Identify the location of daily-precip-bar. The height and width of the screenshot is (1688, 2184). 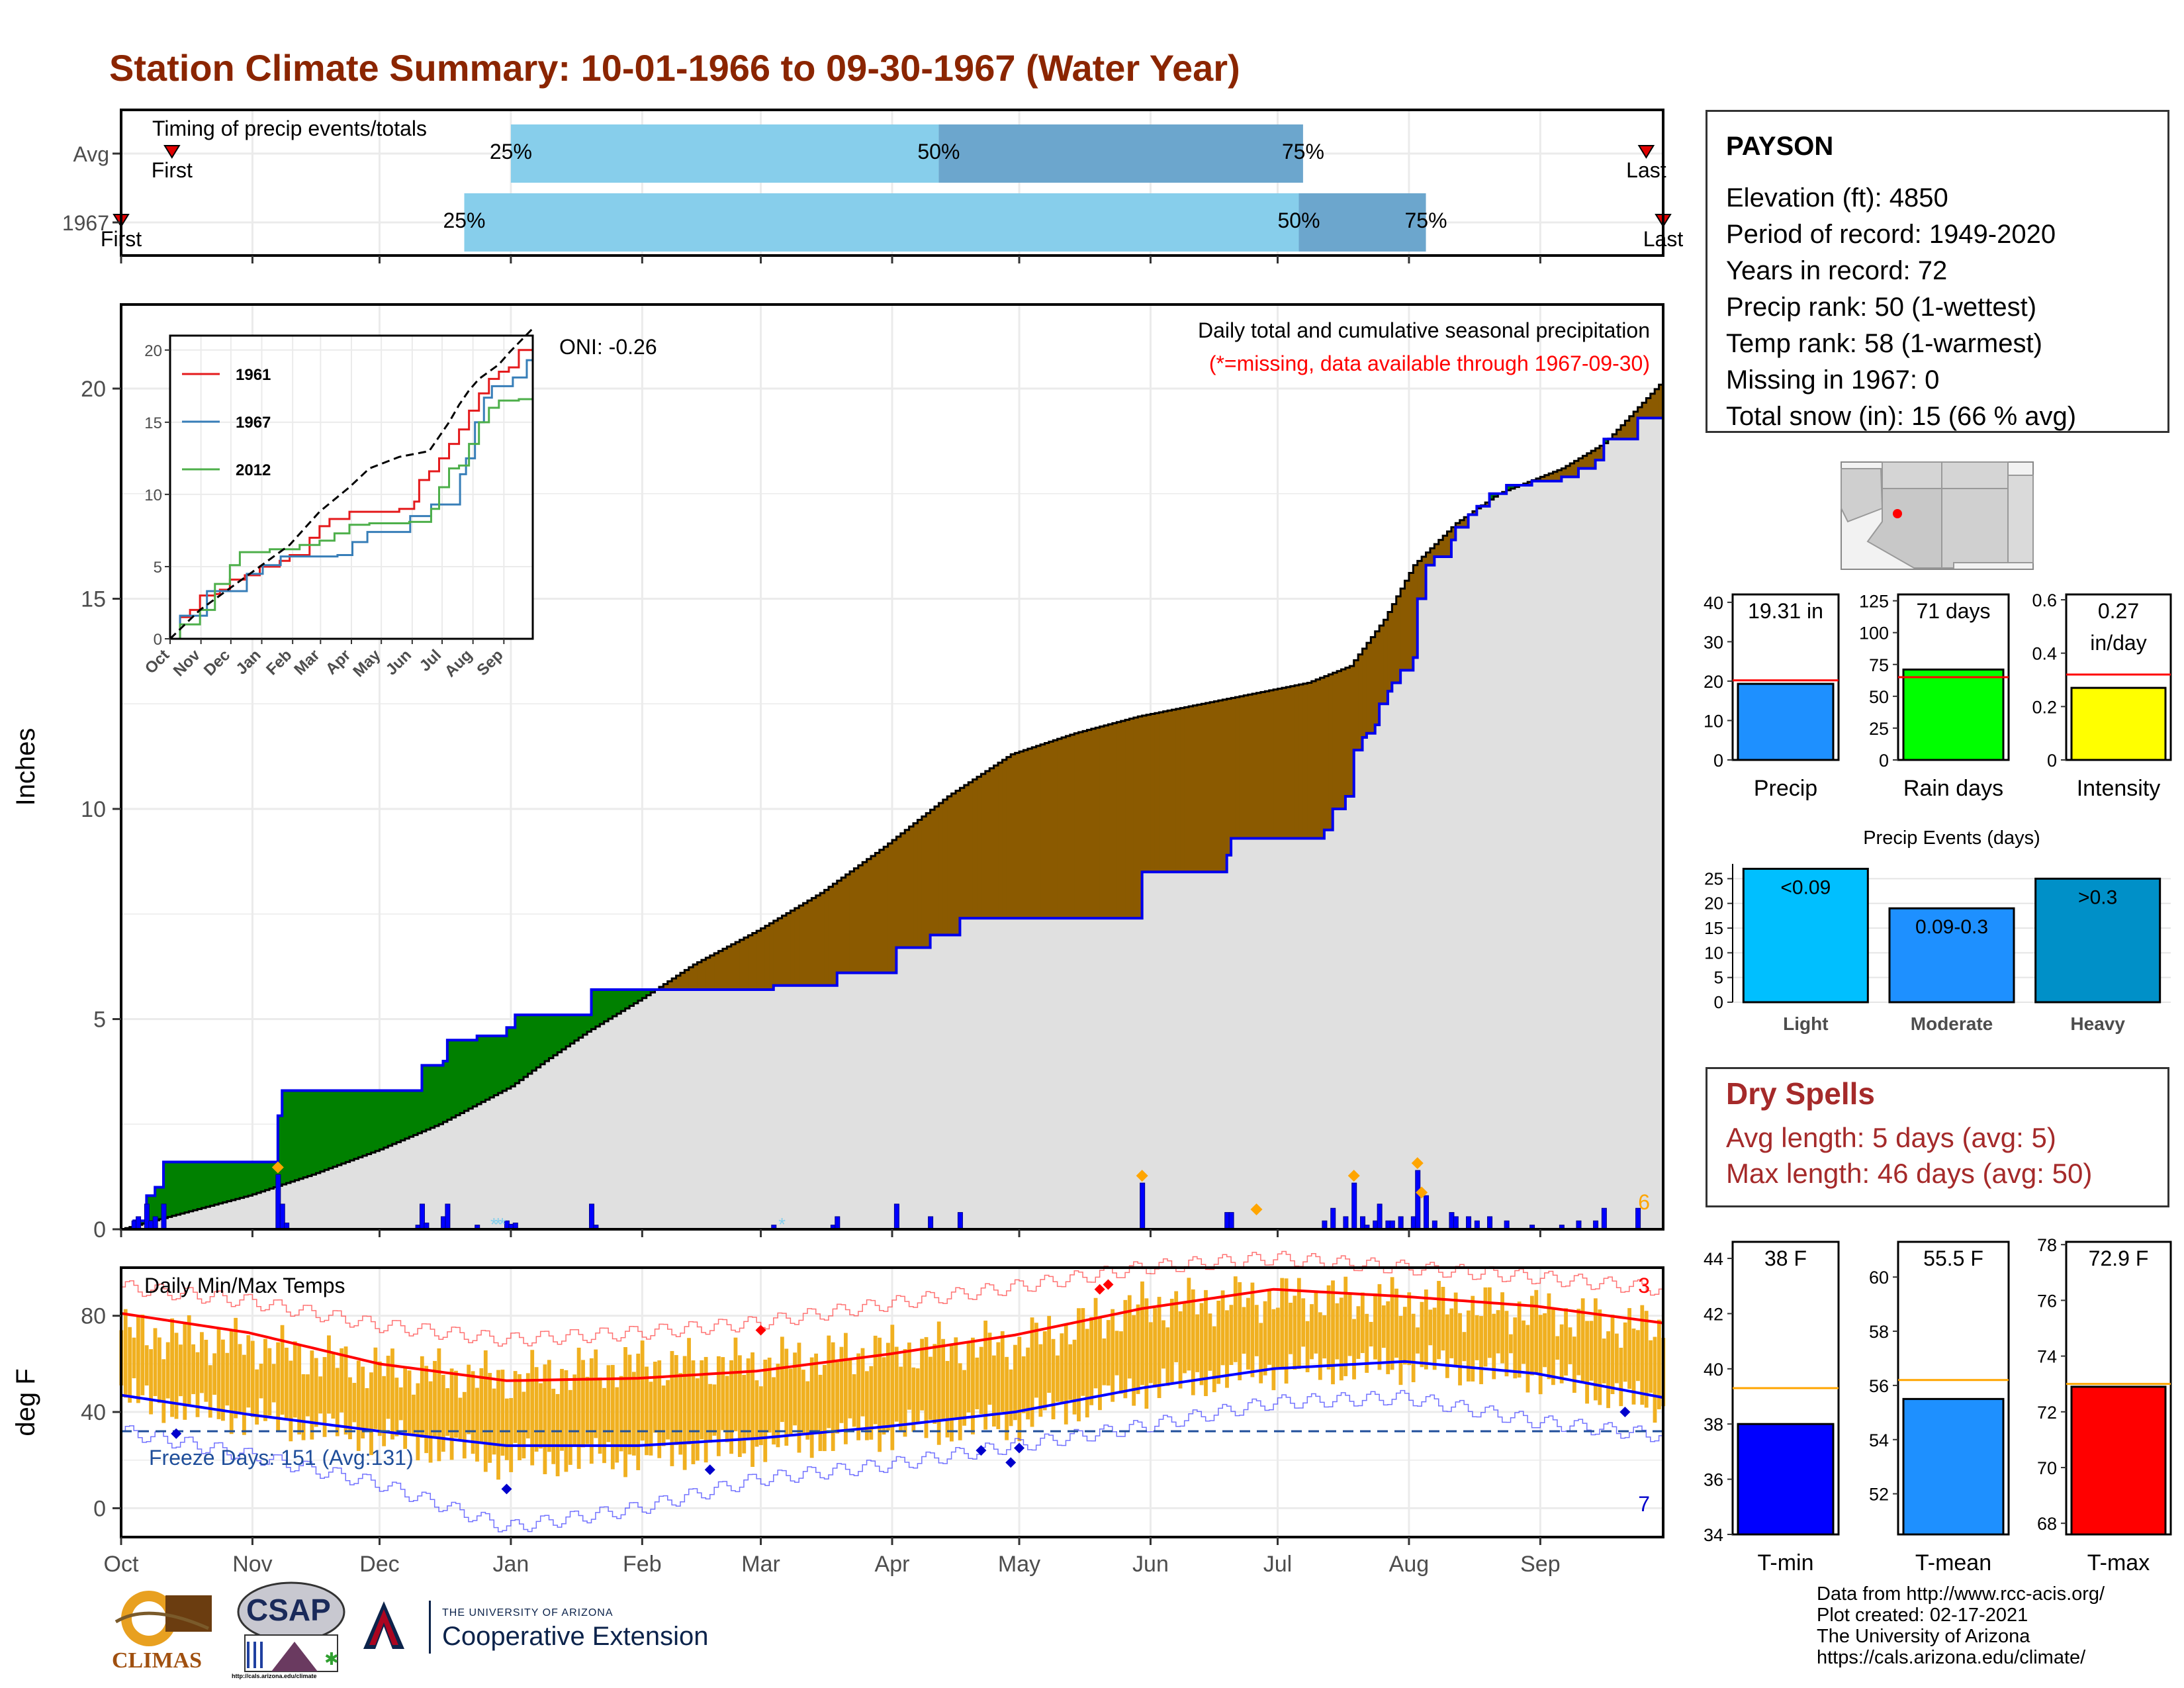
(448, 1216).